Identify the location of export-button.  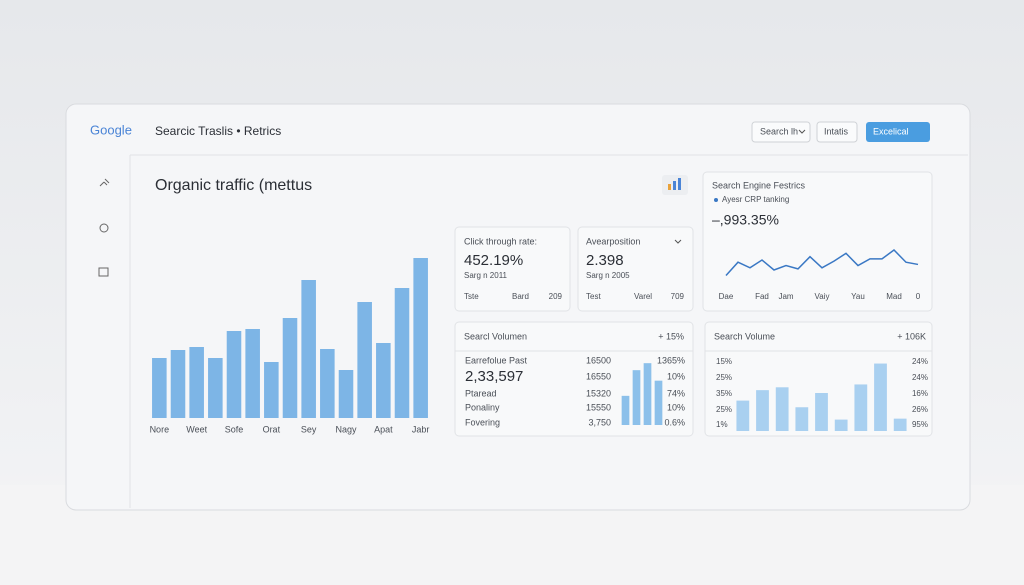
(898, 132).